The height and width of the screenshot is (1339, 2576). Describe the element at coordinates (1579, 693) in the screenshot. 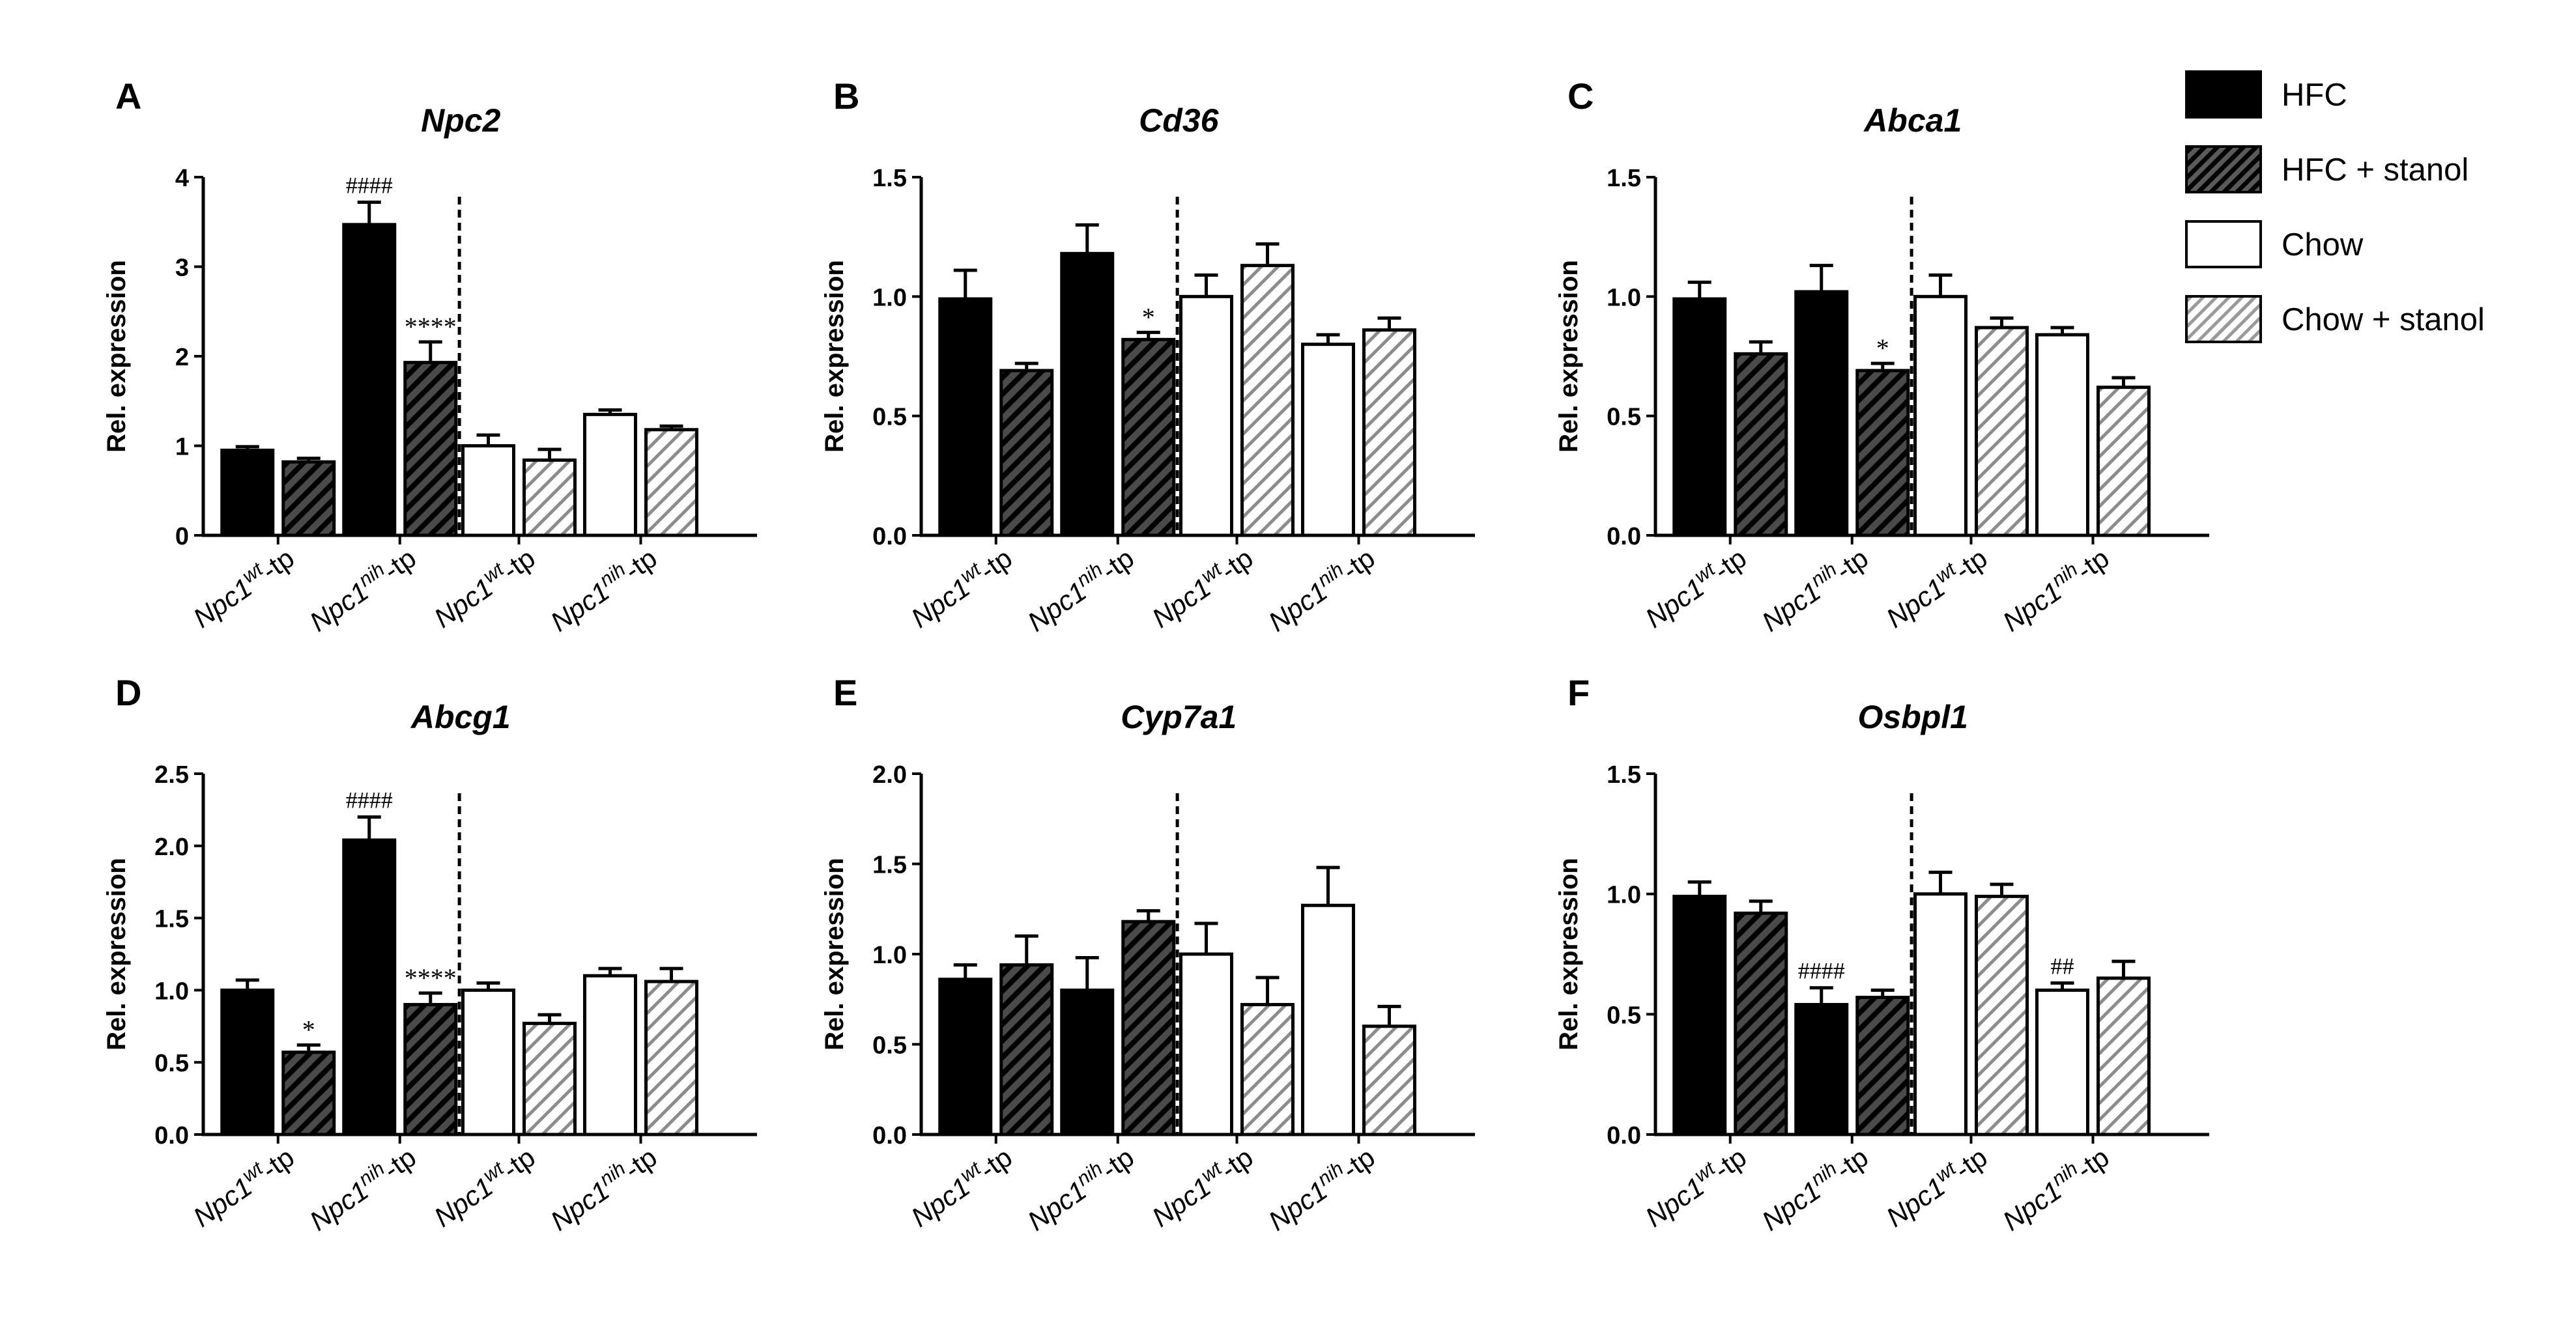

I see `panel-letter-f: F` at that location.